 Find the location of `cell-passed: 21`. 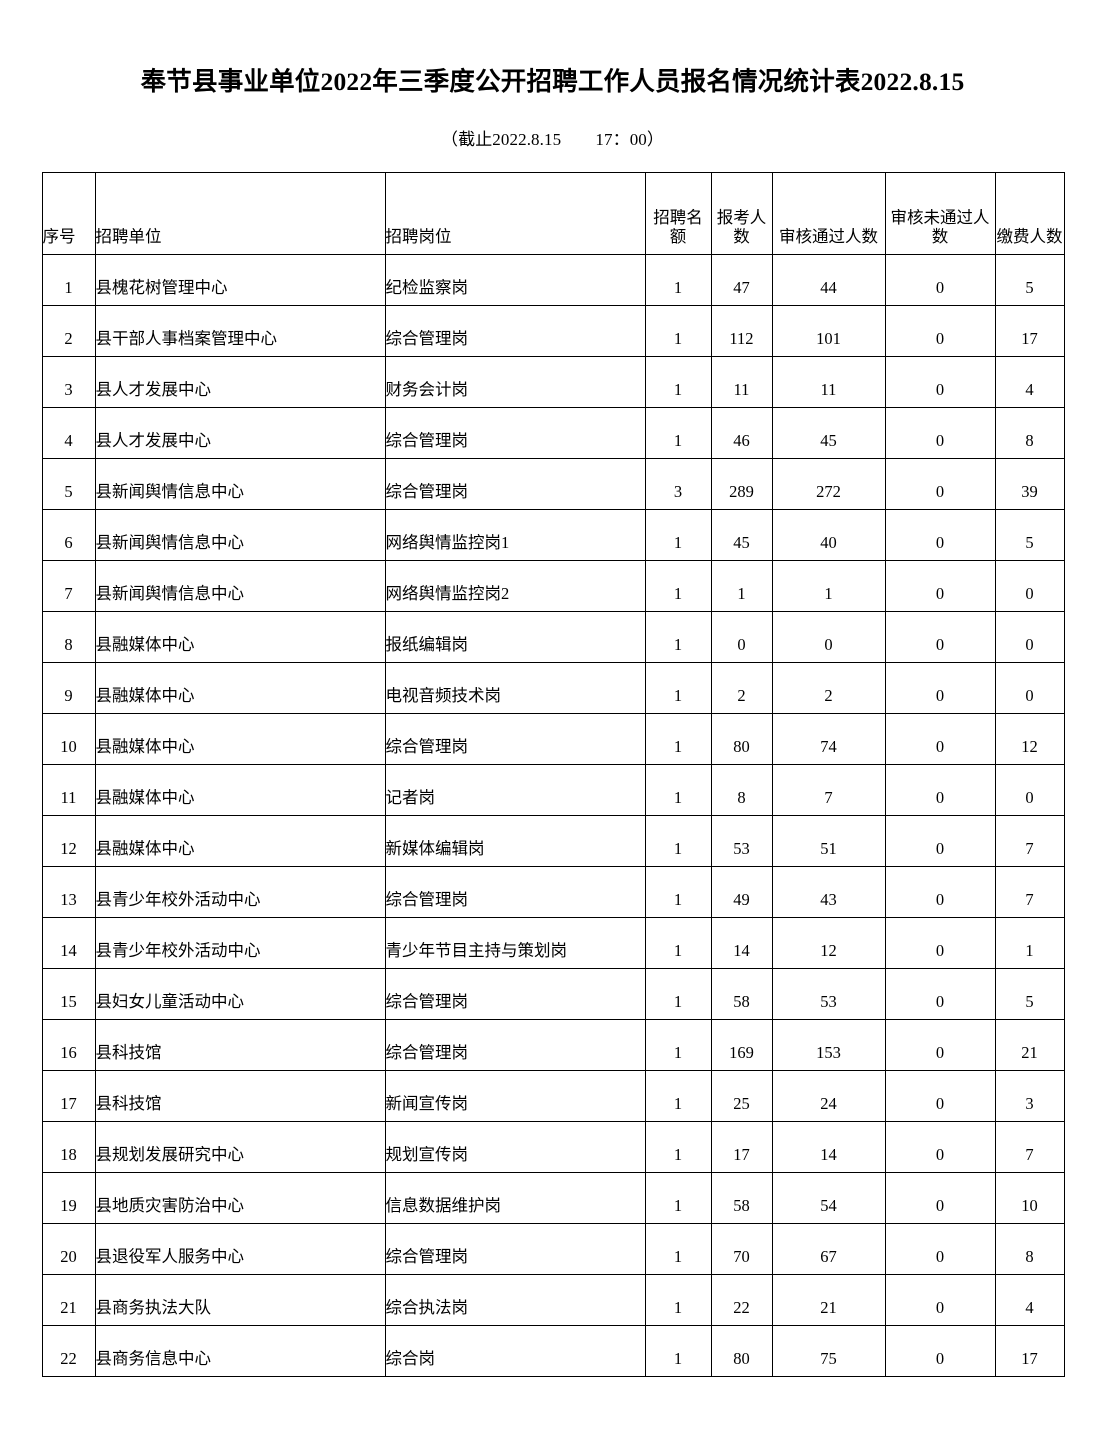

cell-passed: 21 is located at coordinates (828, 1299).